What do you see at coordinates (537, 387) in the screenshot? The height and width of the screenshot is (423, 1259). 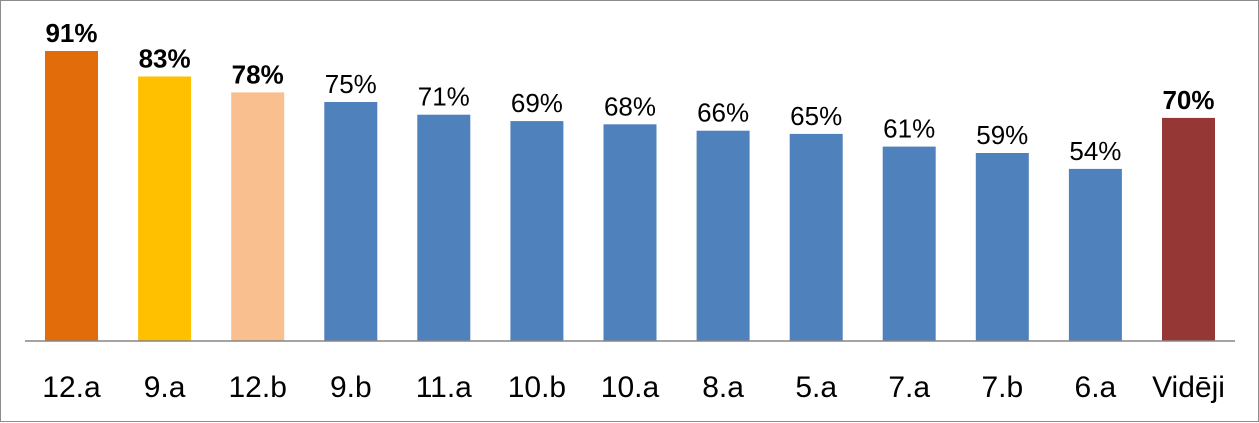 I see `x-tick-label-10.b: 10.b` at bounding box center [537, 387].